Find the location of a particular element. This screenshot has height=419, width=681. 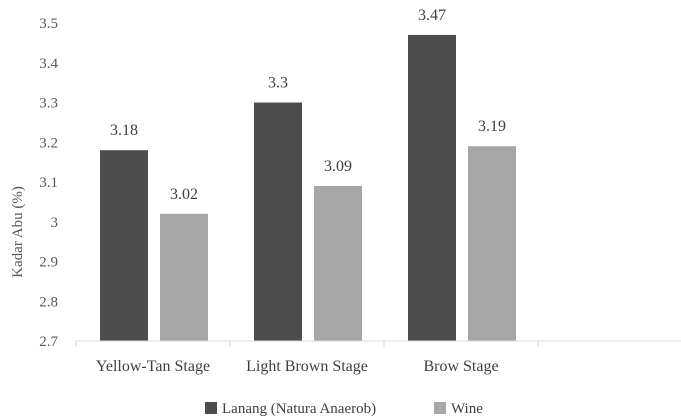

data-label-series-0-category-2: 3.47 is located at coordinates (432, 15).